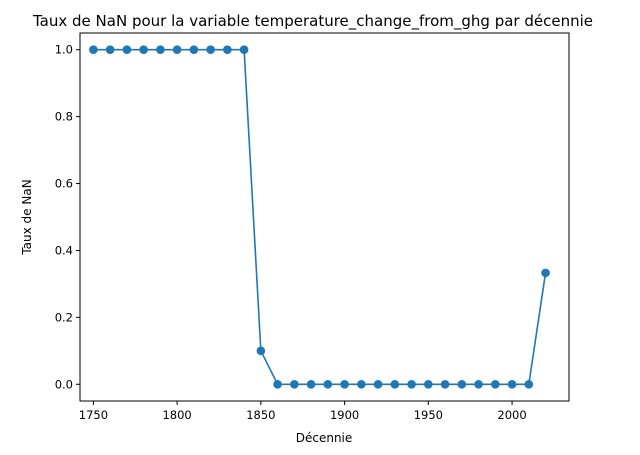  I want to click on y-tick-label: 0.6, so click(64, 184).